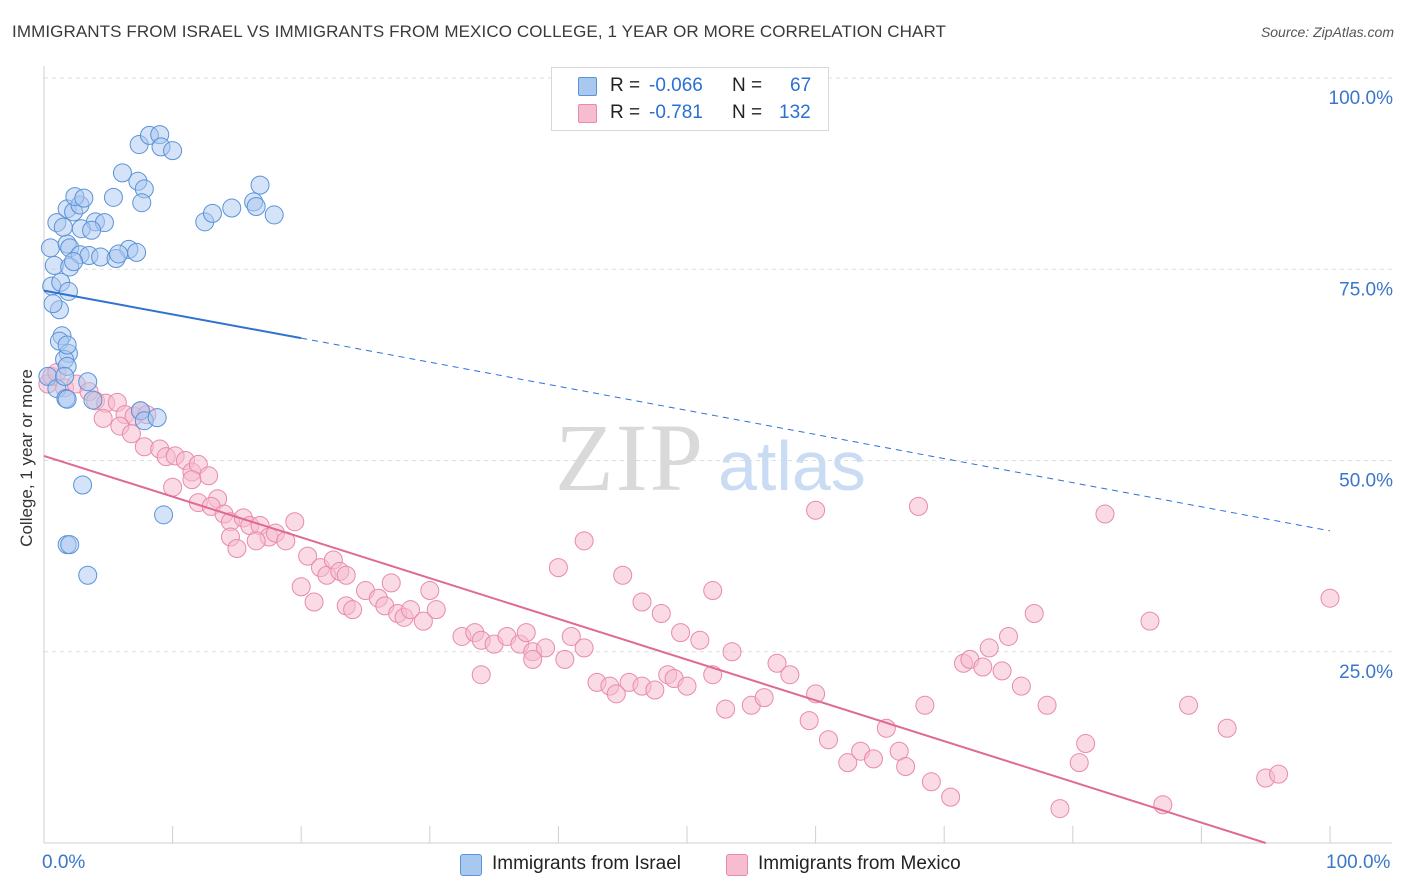 The image size is (1406, 892). I want to click on y-tick-label-75: 75.0%, so click(1366, 289).